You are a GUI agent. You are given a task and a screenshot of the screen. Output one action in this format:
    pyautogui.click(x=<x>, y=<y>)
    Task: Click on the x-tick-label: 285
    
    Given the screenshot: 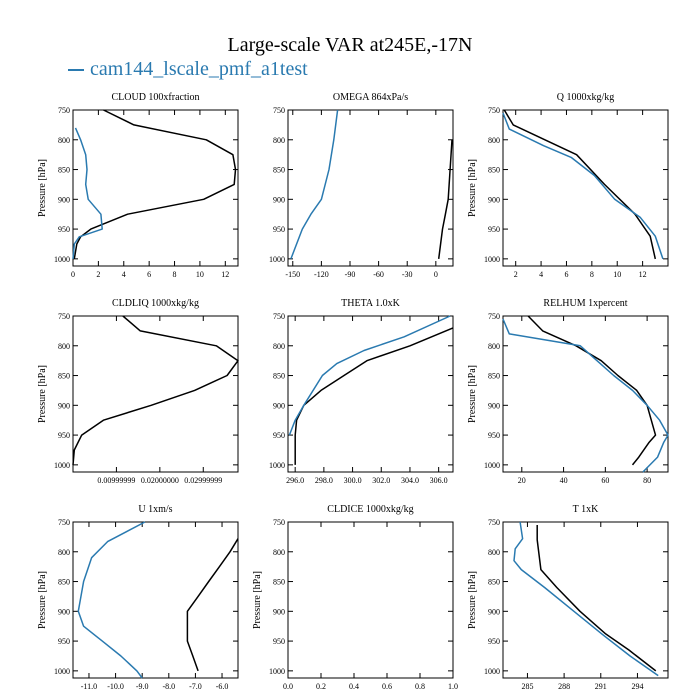 What is the action you would take?
    pyautogui.click(x=527, y=686)
    